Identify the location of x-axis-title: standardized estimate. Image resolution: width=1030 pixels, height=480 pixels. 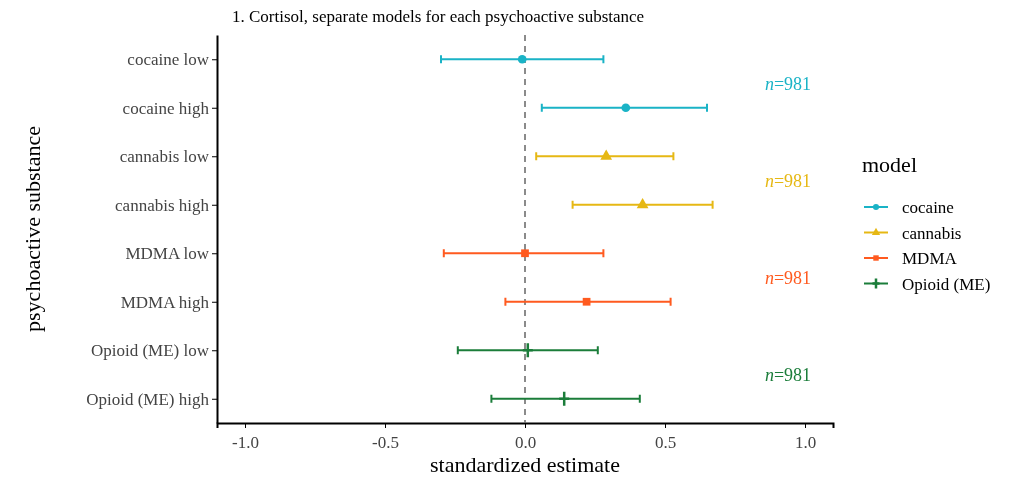
(525, 464).